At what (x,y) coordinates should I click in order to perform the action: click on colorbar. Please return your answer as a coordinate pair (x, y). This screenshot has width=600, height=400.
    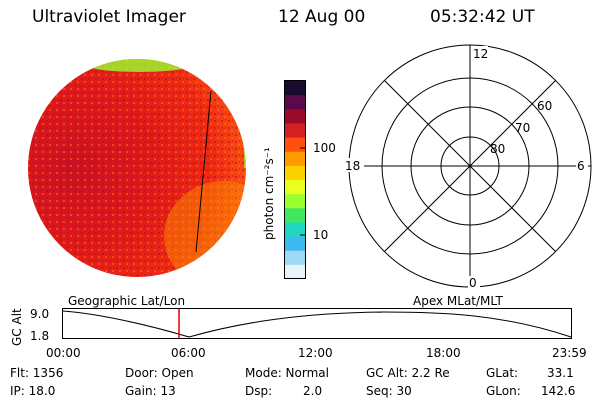
    Looking at the image, I should click on (295, 180).